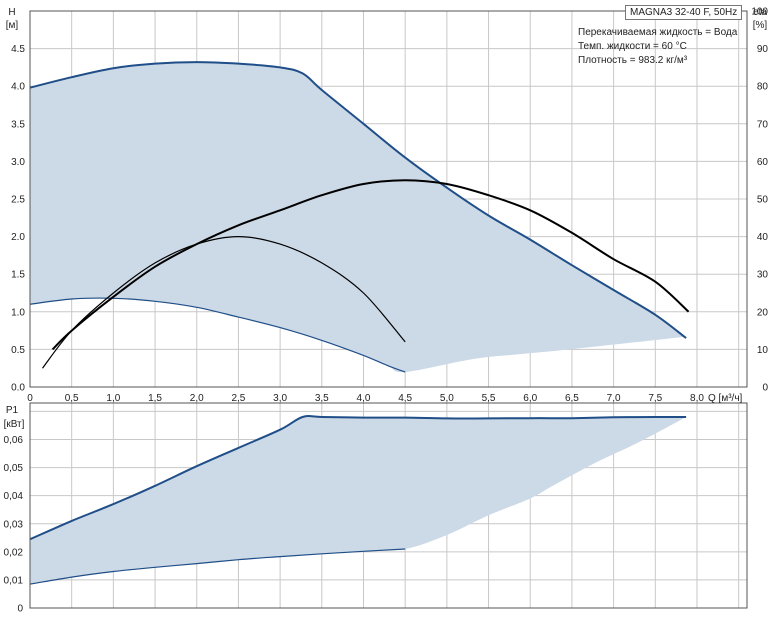 This screenshot has width=776, height=626. I want to click on min-power-curve, so click(217, 566).